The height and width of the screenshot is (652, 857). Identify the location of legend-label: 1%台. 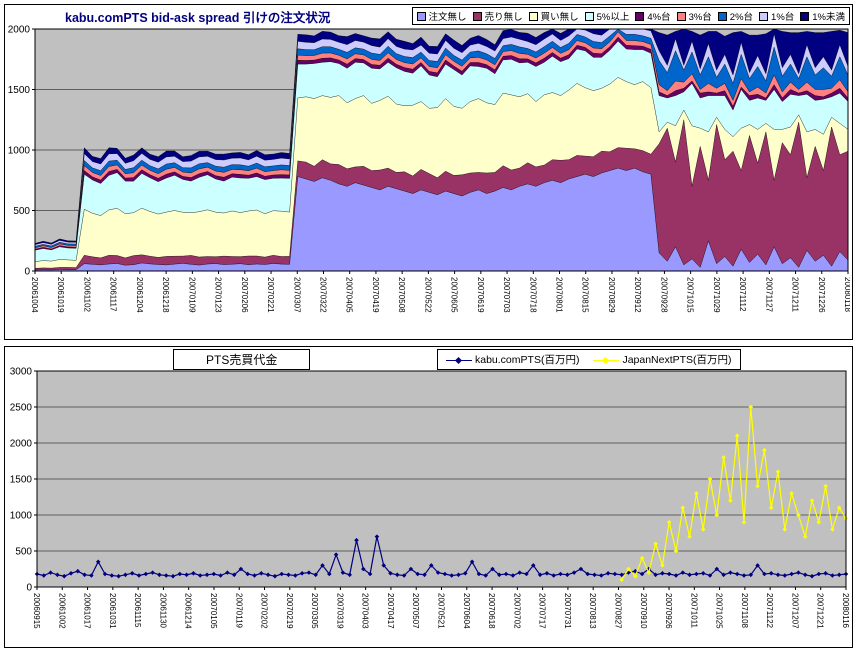
(783, 17).